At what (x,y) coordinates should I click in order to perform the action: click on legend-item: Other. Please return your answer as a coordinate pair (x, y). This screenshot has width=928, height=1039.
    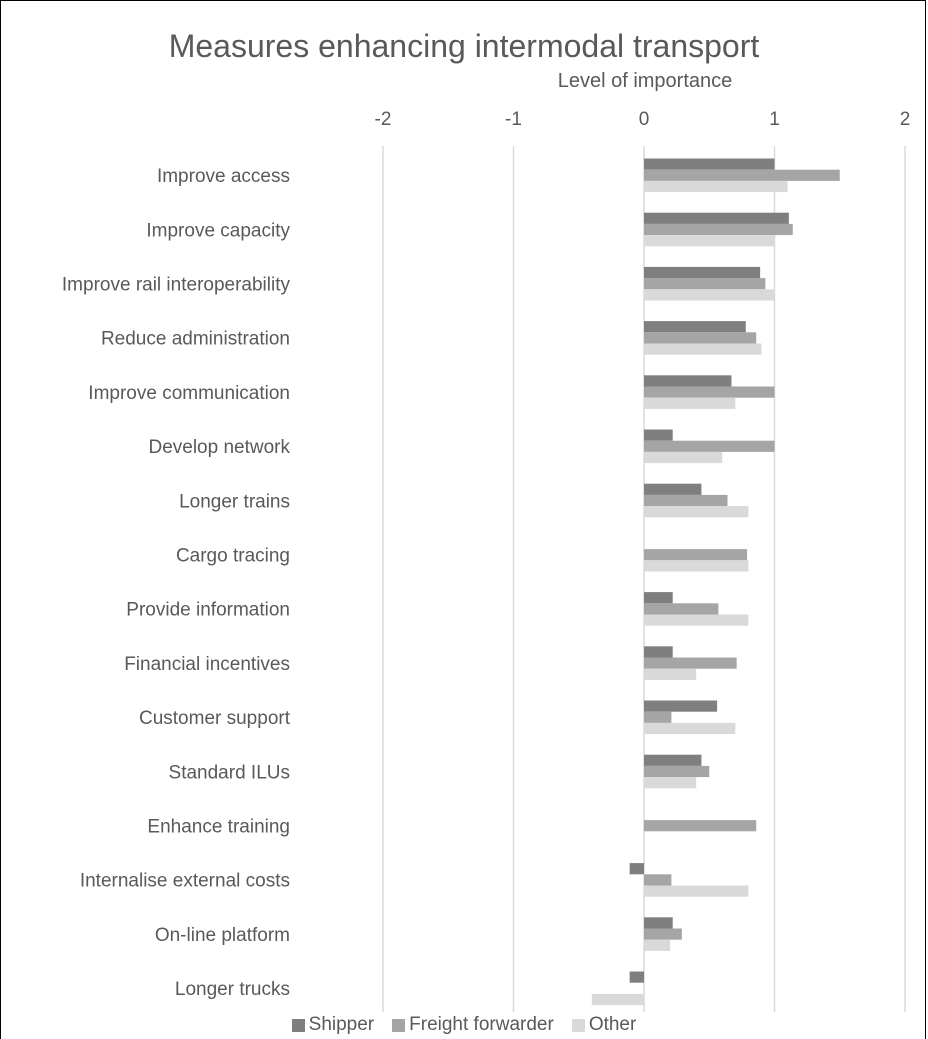
    Looking at the image, I should click on (604, 1025).